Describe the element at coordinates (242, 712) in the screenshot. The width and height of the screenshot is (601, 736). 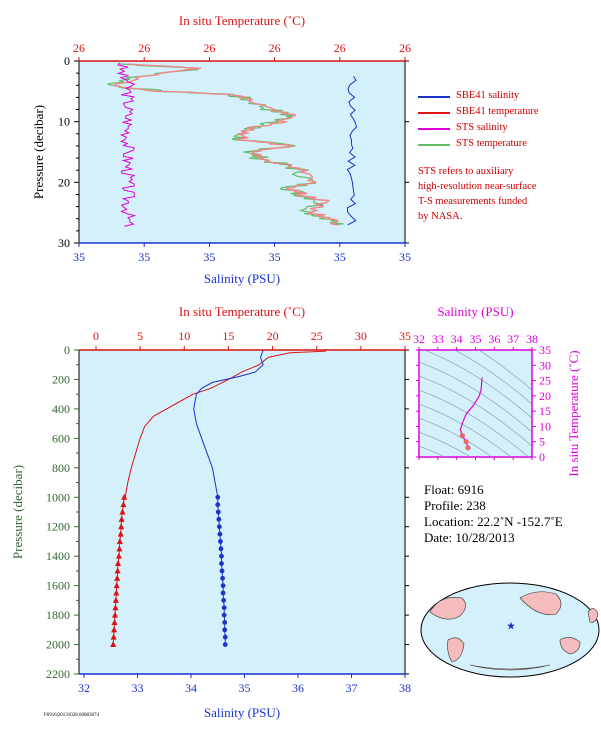
I see `main-sal-axis-title: Salinity (PSU)` at that location.